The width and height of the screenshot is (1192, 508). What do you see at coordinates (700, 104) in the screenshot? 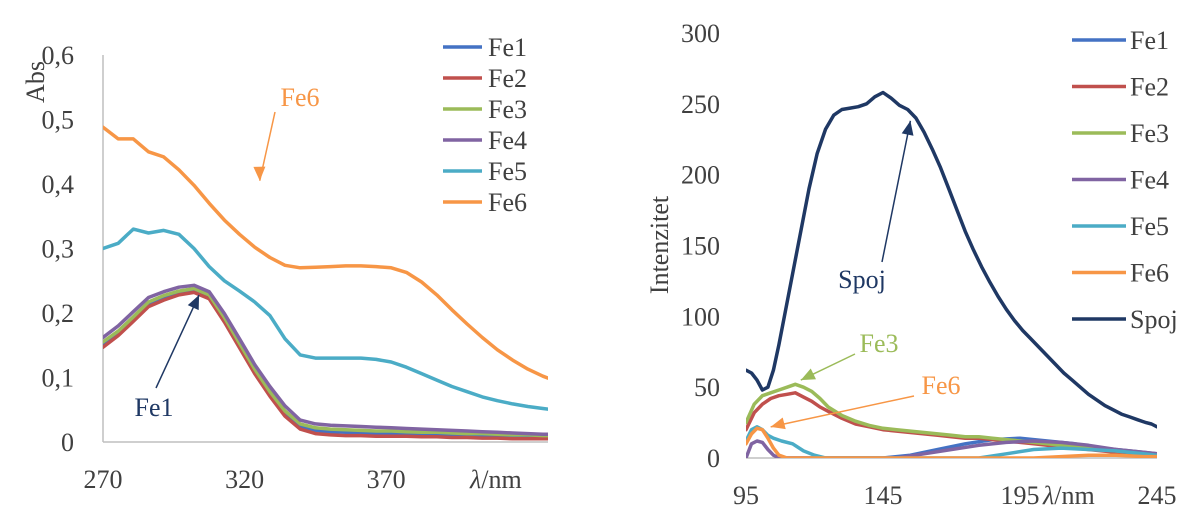
I see `y-tick-label: 250` at bounding box center [700, 104].